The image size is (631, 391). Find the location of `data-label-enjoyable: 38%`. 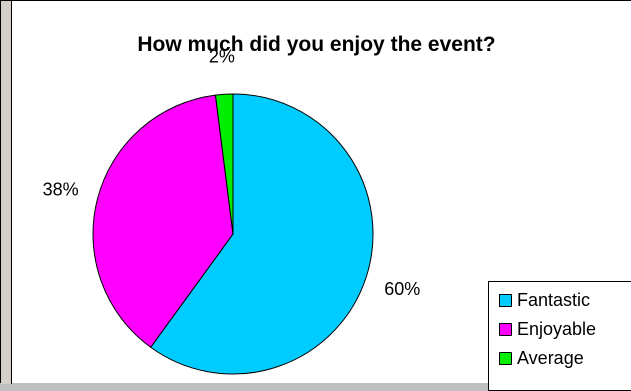

data-label-enjoyable: 38% is located at coordinates (61, 190).